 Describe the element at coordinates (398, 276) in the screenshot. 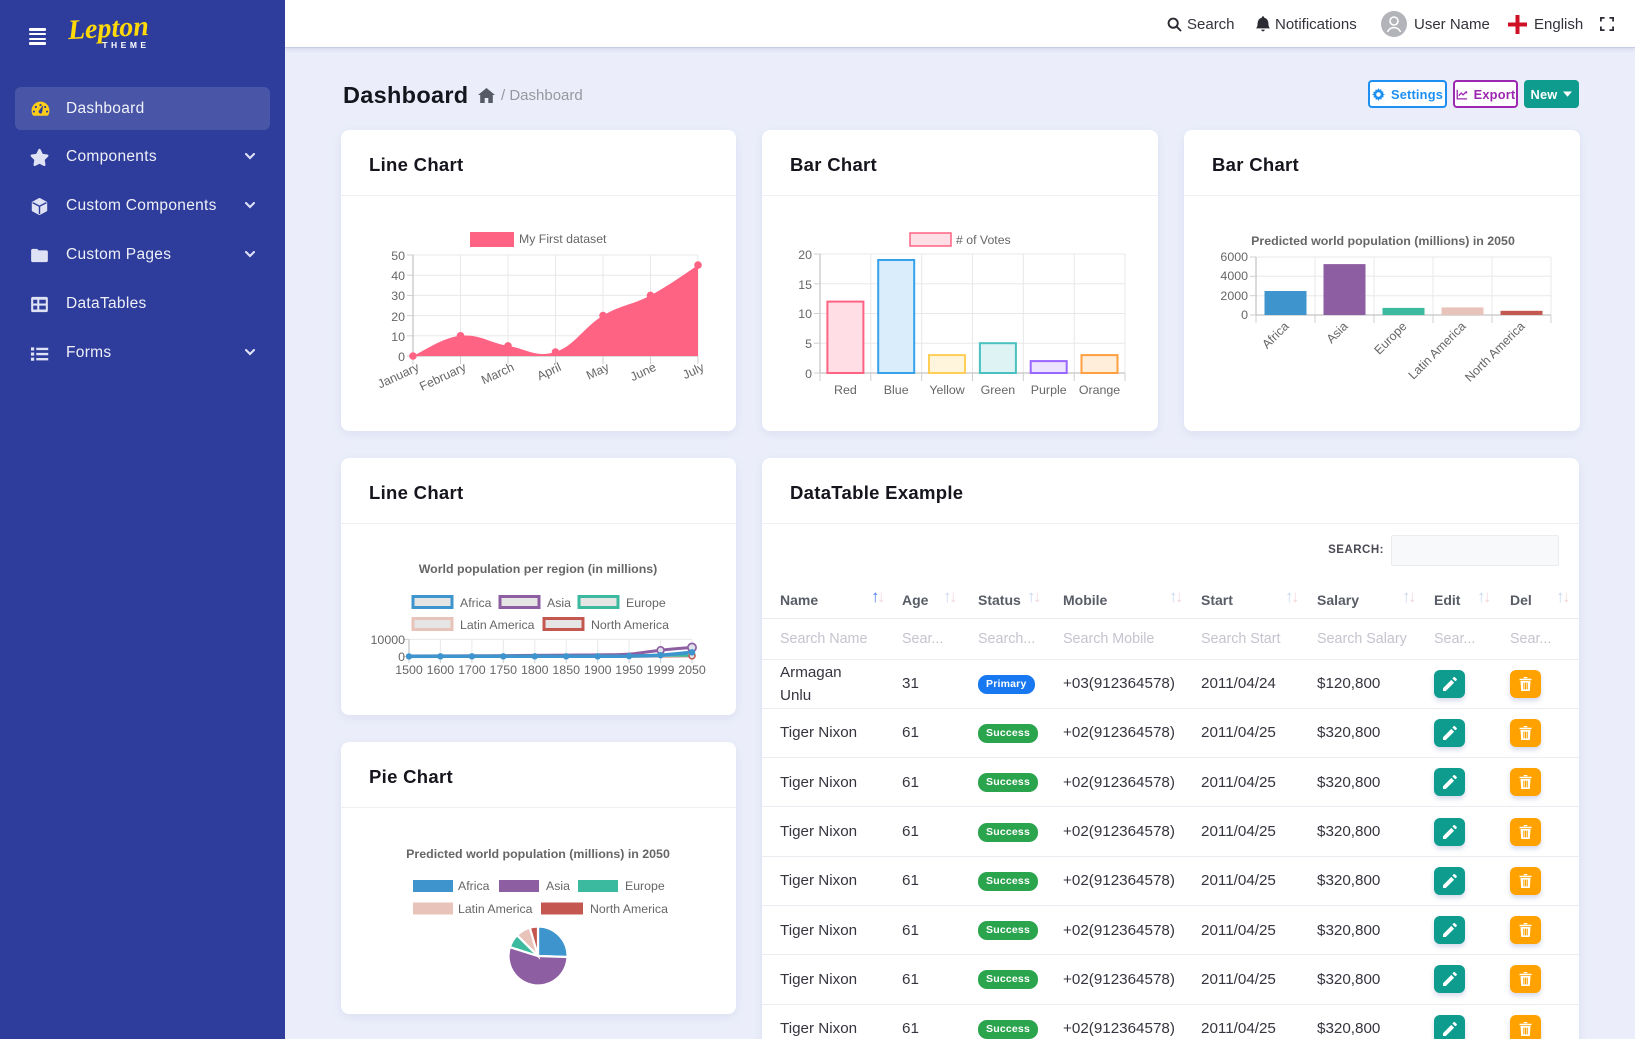

I see `svg-text: 40` at that location.